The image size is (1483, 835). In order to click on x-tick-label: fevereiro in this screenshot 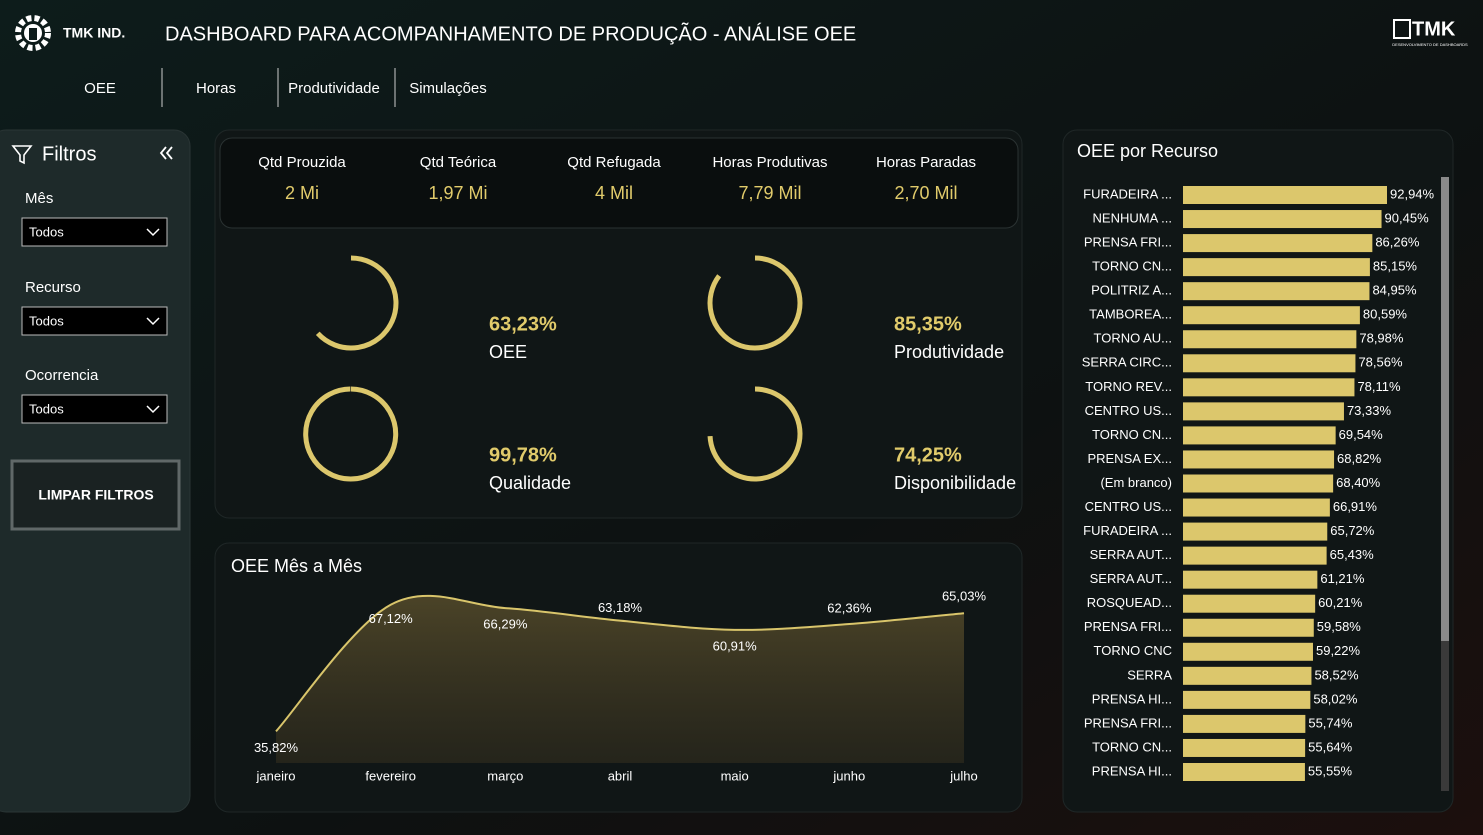, I will do `click(390, 775)`.